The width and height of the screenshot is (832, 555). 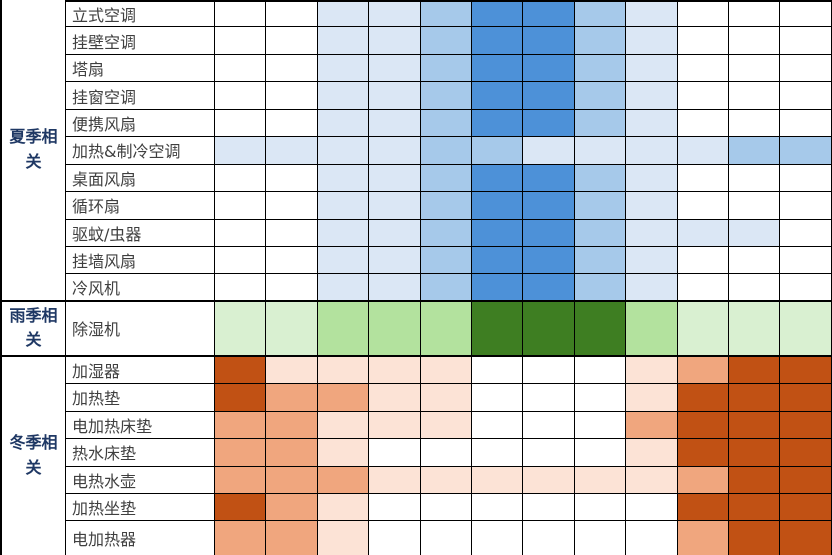 What do you see at coordinates (140, 538) in the screenshot?
I see `product-cell: 电加热器` at bounding box center [140, 538].